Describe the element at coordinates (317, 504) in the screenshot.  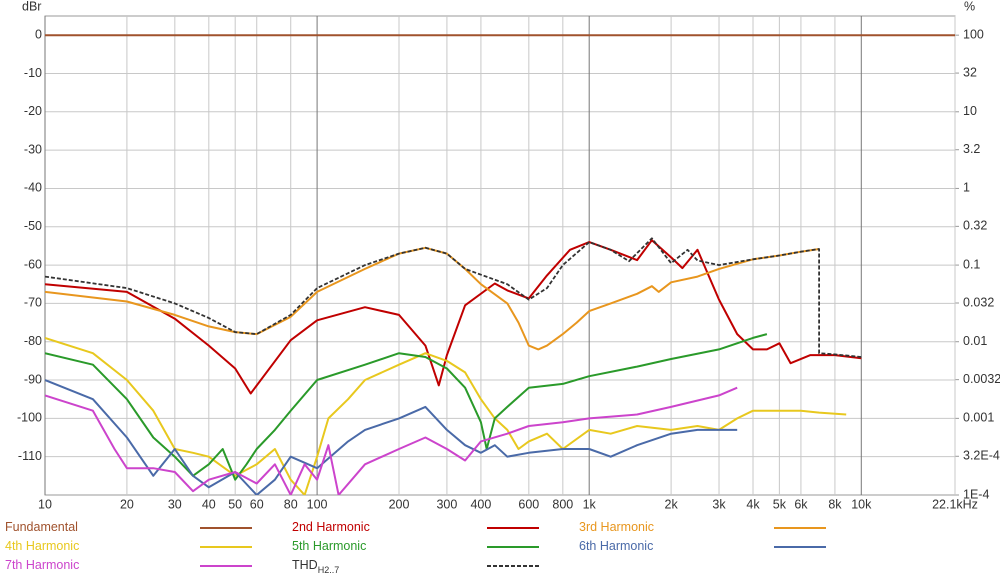
I see `x-tick-label: 100` at that location.